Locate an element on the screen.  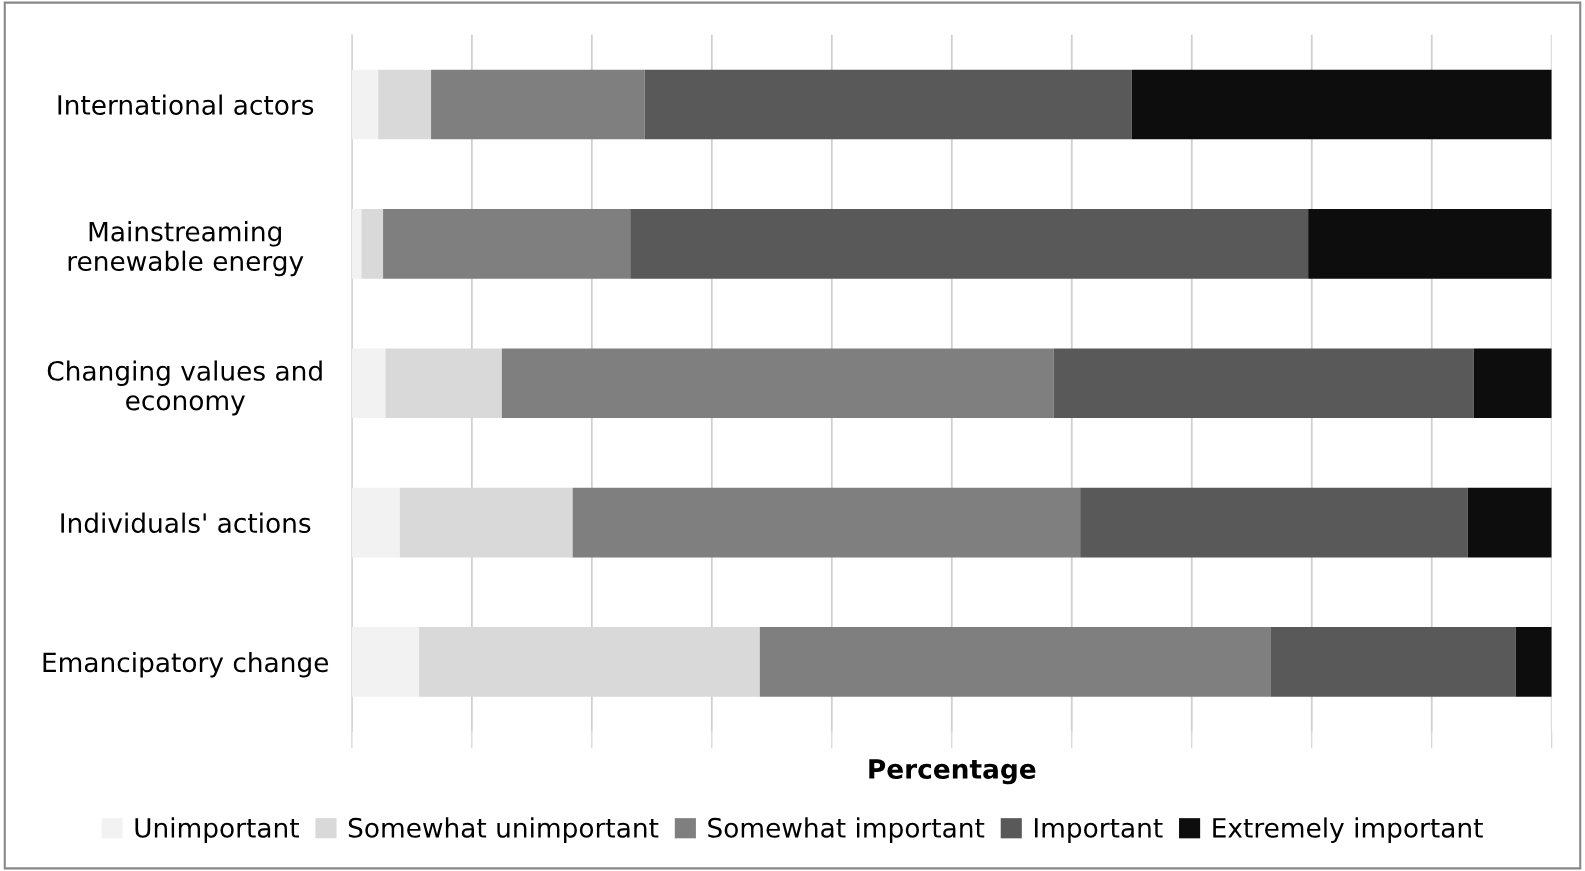
y-tick-label: Emancipatory change is located at coordinates (186, 664).